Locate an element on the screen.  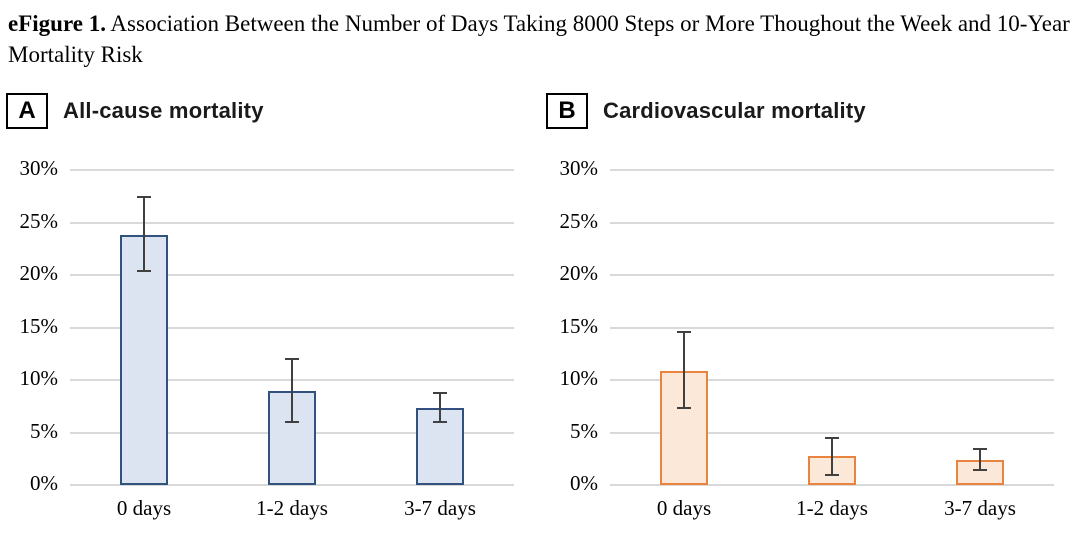
panel-a-header: A All-cause mortality is located at coordinates (135, 111).